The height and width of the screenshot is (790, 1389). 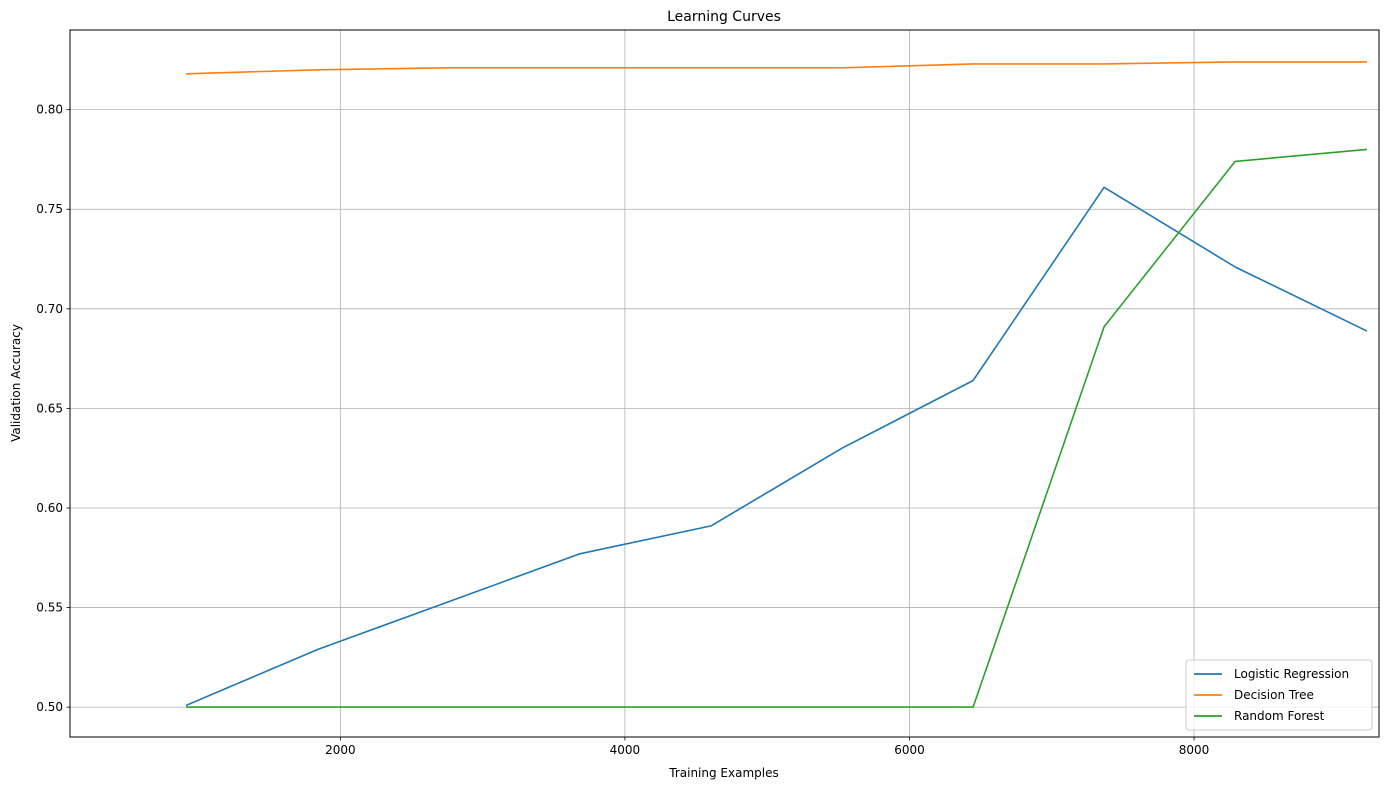 What do you see at coordinates (49, 309) in the screenshot?
I see `y-tick-label: 0.70` at bounding box center [49, 309].